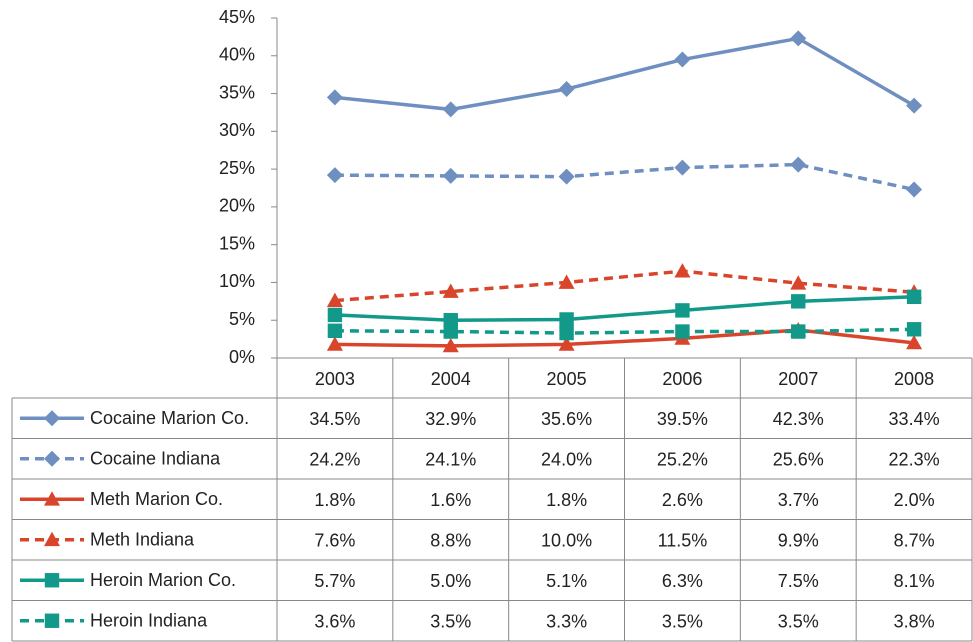  What do you see at coordinates (914, 379) in the screenshot?
I see `x-tick-label: 2008` at bounding box center [914, 379].